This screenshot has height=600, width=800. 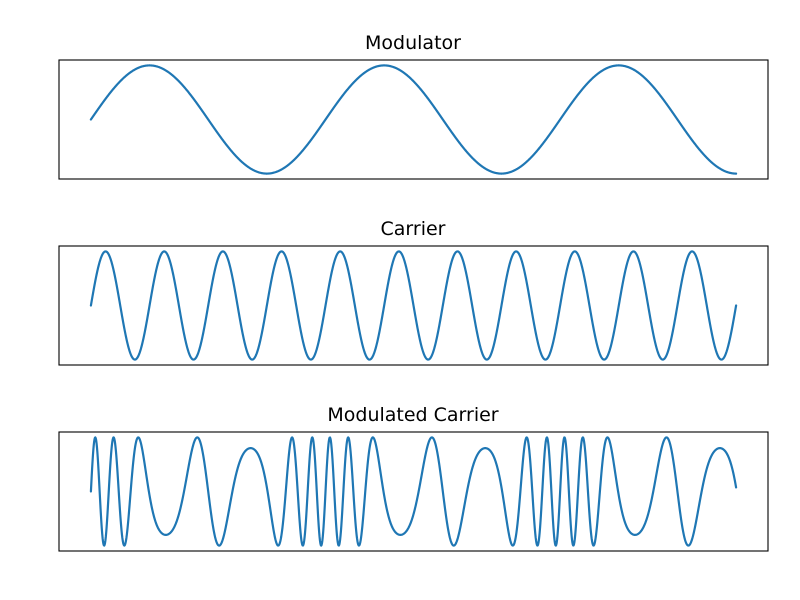 What do you see at coordinates (413, 229) in the screenshot?
I see `panel-title-carrier: Carrier` at bounding box center [413, 229].